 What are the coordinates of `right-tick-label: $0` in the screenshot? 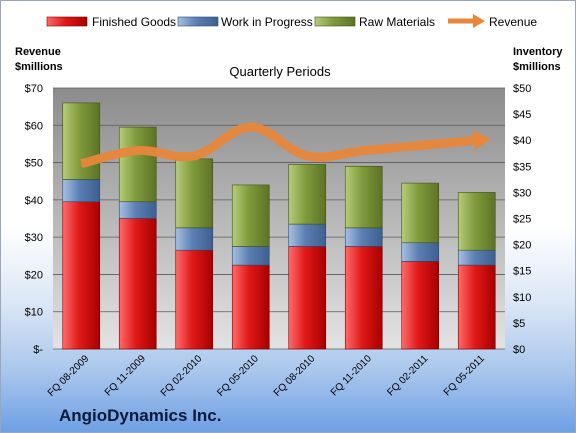 It's located at (519, 350).